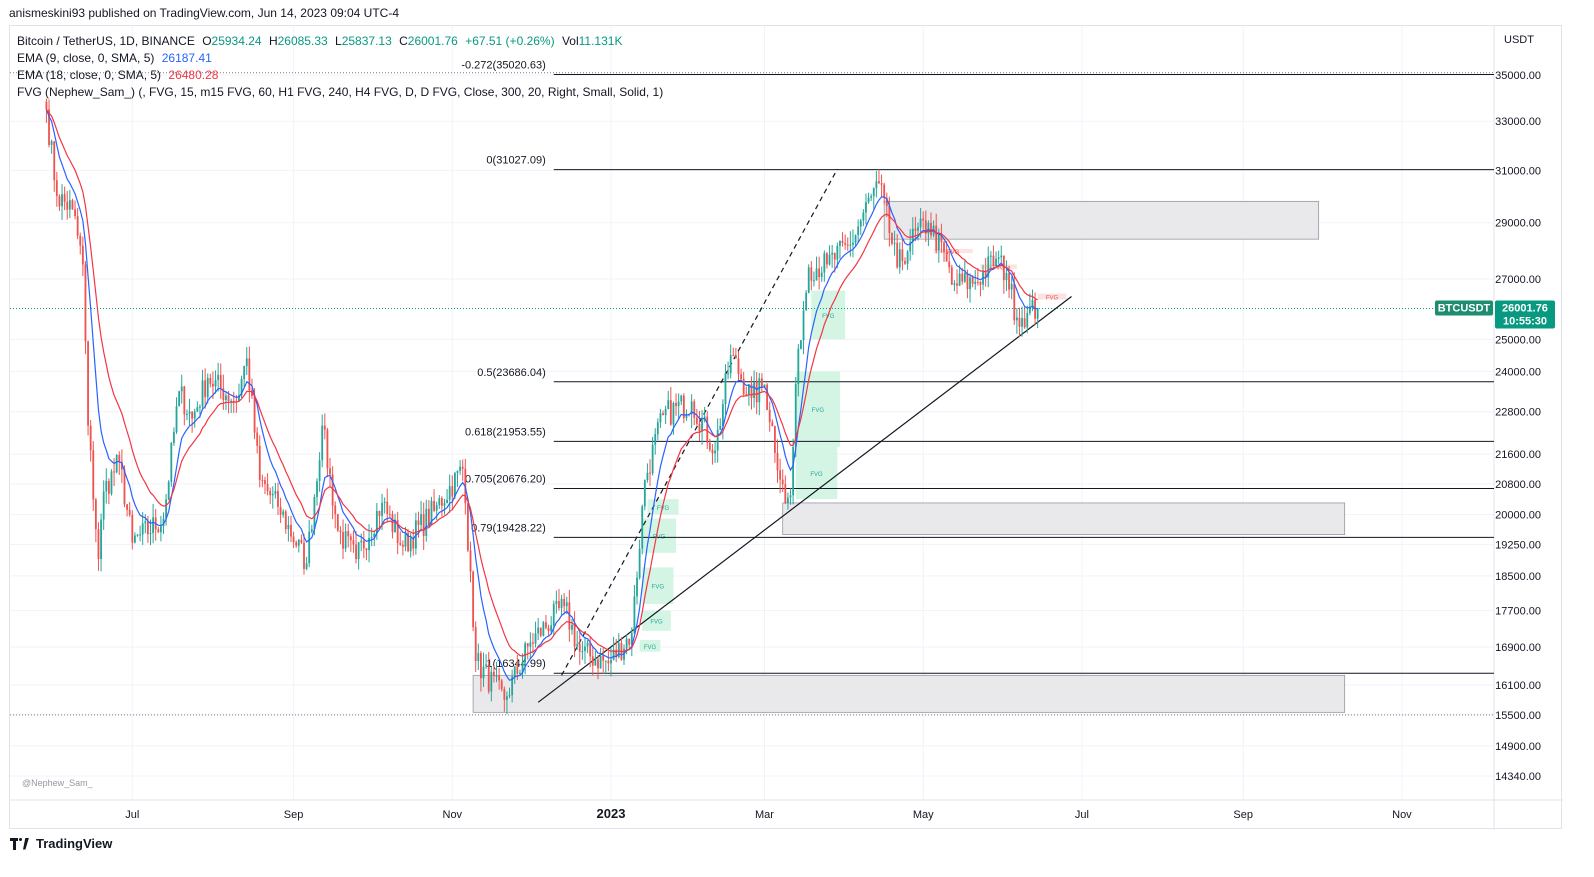 The width and height of the screenshot is (1594, 877). Describe the element at coordinates (86, 58) in the screenshot. I see `ema9-title: EMA (9, close, 0, SMA, 5)` at that location.